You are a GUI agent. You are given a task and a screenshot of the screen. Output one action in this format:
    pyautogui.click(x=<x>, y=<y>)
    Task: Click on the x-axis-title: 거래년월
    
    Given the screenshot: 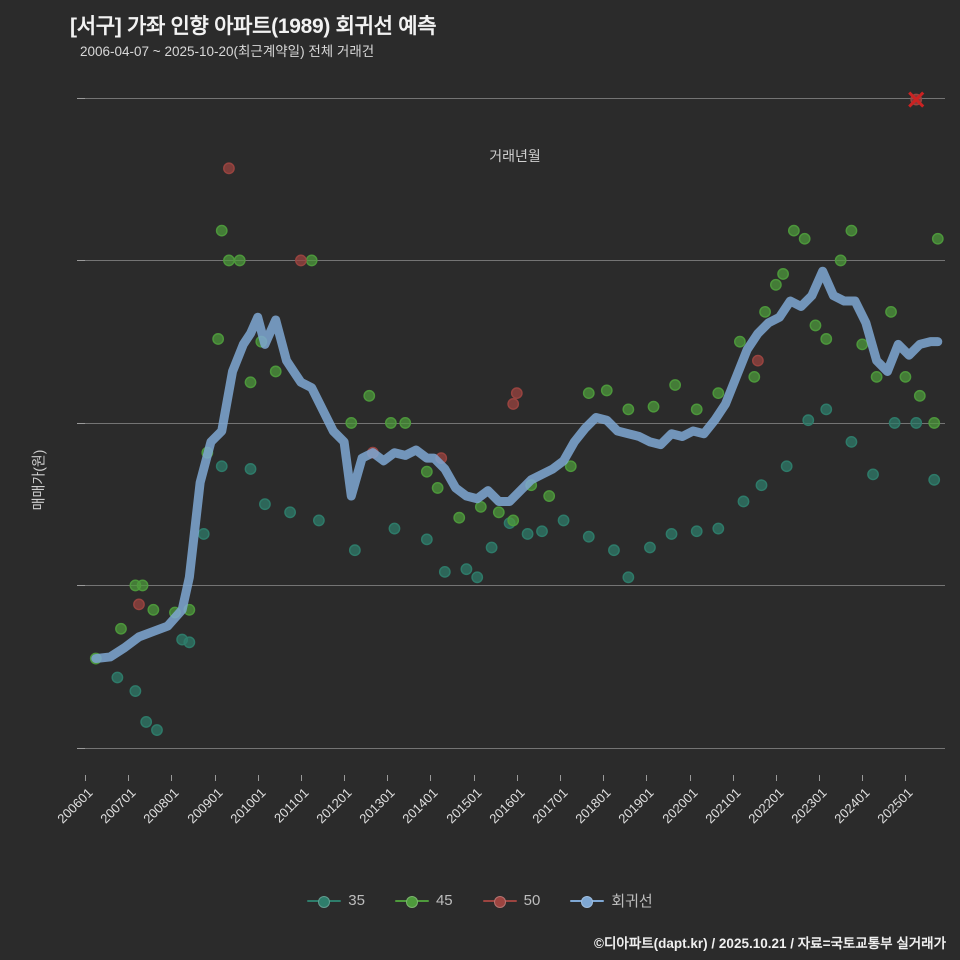 What is the action you would take?
    pyautogui.click(x=515, y=156)
    